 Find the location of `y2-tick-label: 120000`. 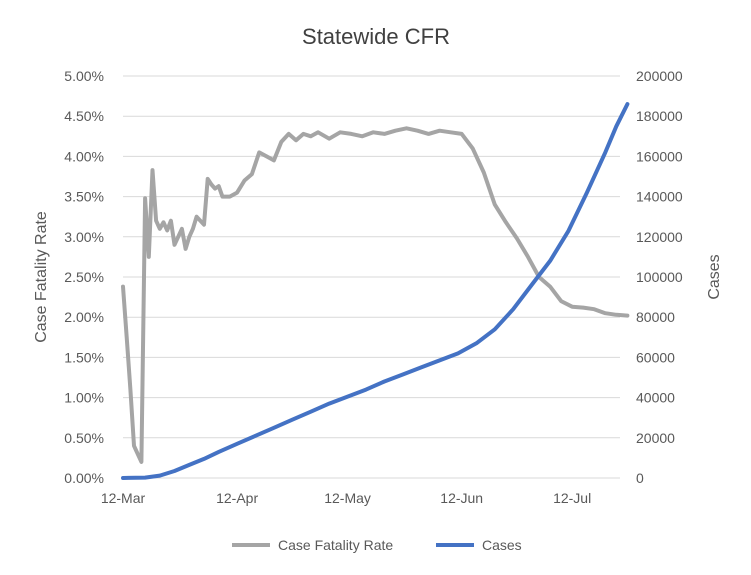

y2-tick-label: 120000 is located at coordinates (659, 237).